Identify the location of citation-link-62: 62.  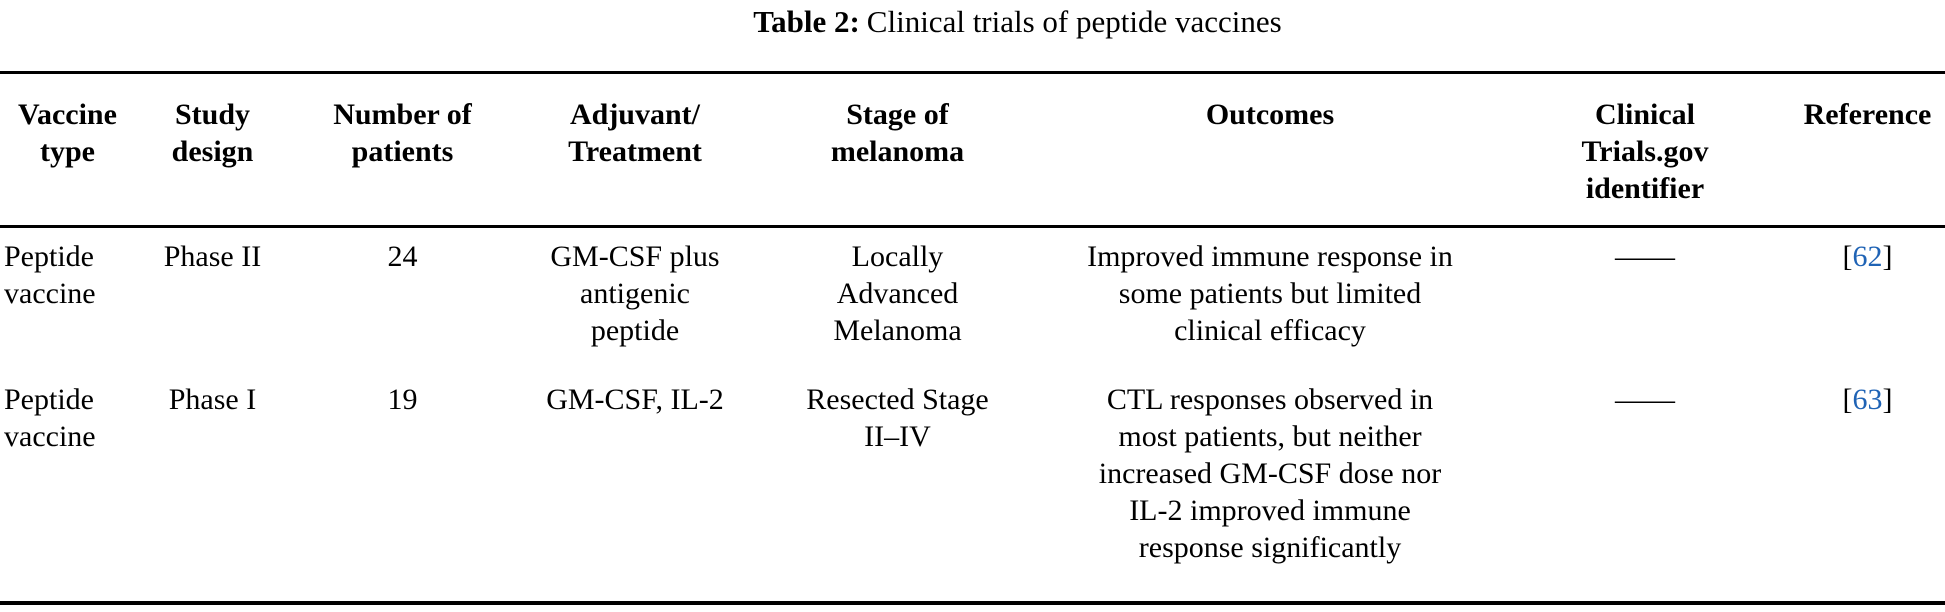
(1867, 256).